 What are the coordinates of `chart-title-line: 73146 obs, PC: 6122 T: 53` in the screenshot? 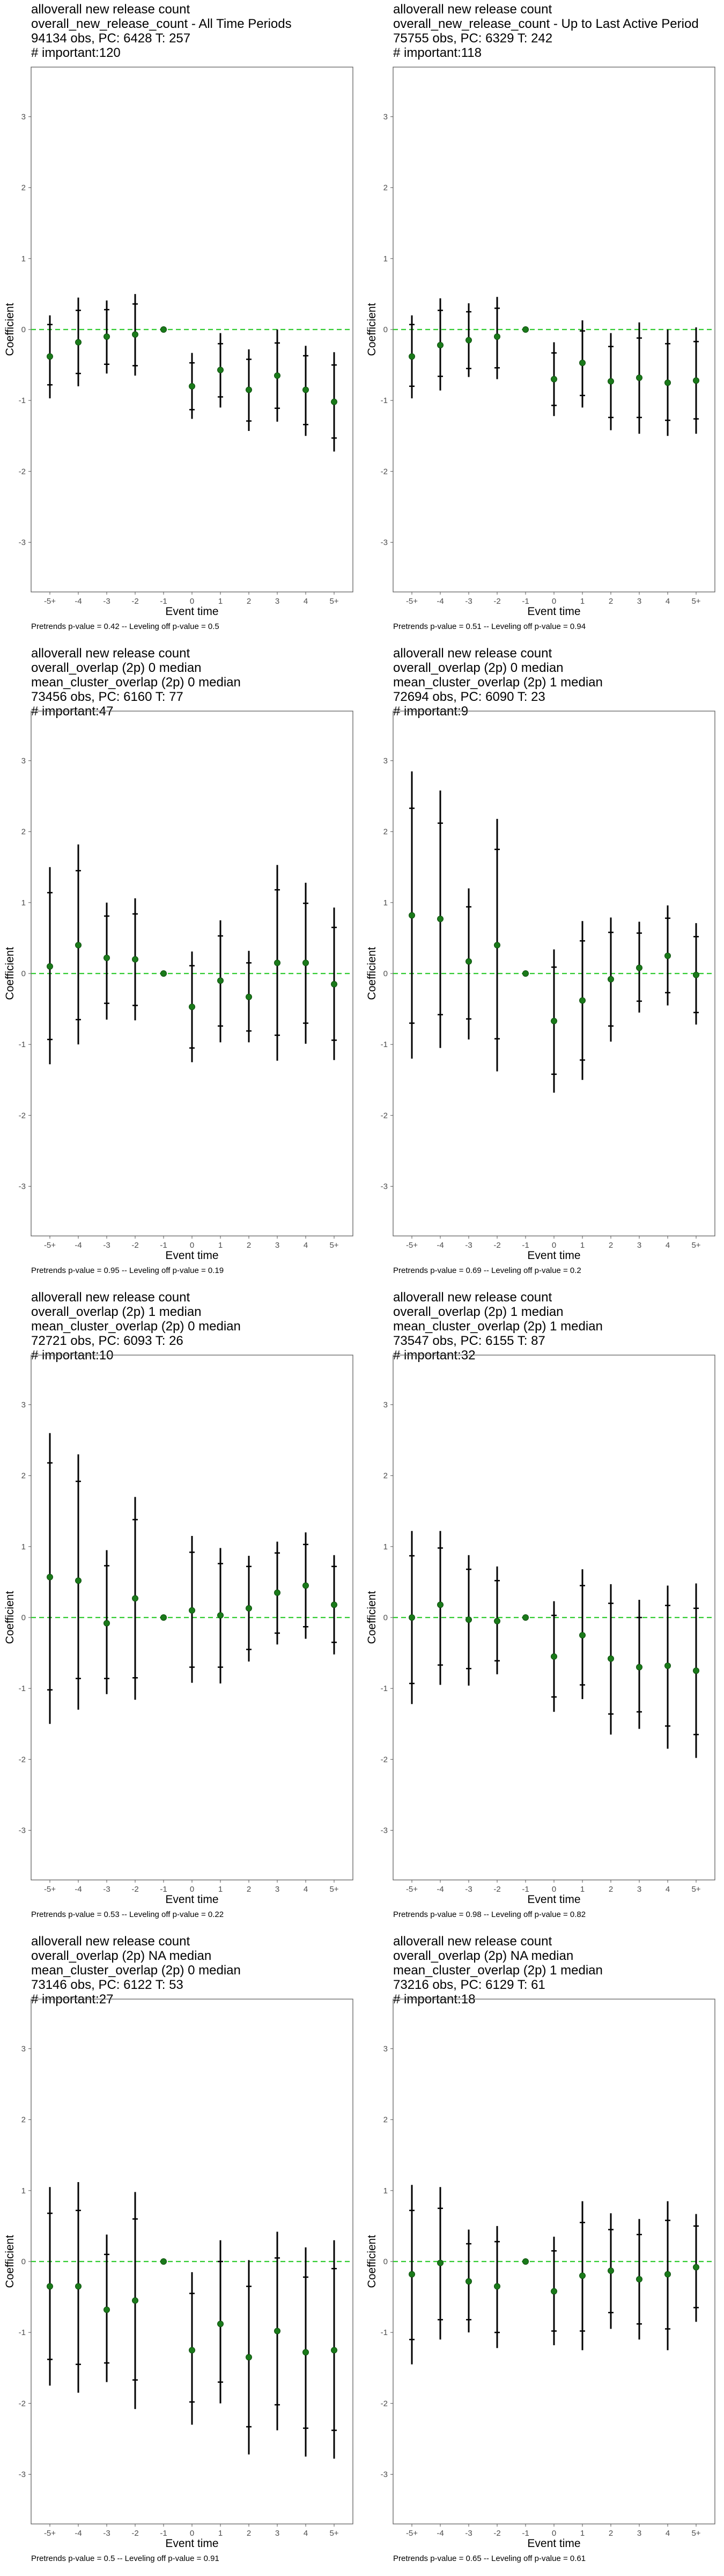 It's located at (107, 1985).